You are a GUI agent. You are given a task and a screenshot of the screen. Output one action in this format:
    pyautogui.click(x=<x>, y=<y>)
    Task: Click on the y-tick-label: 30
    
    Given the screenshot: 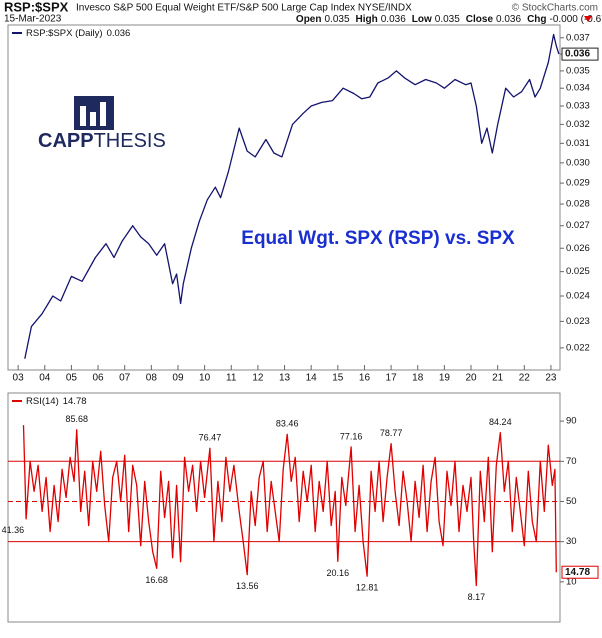 What is the action you would take?
    pyautogui.click(x=571, y=541)
    